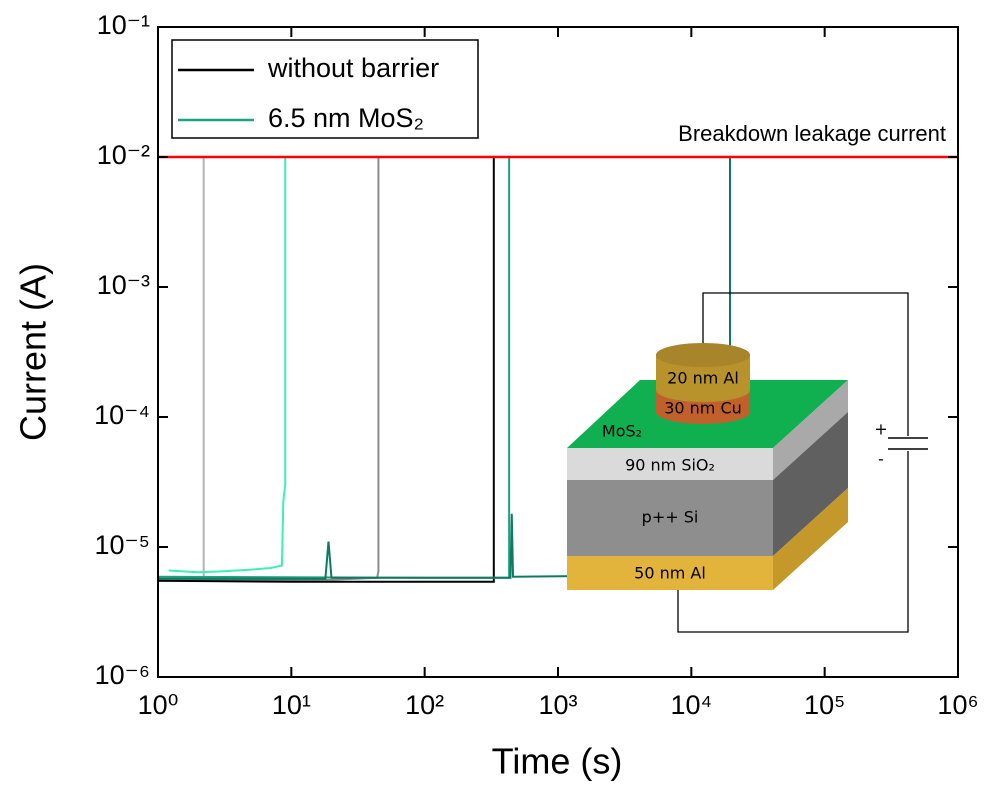 This screenshot has height=790, width=985. I want to click on inset-label: 50 nm Al, so click(670, 573).